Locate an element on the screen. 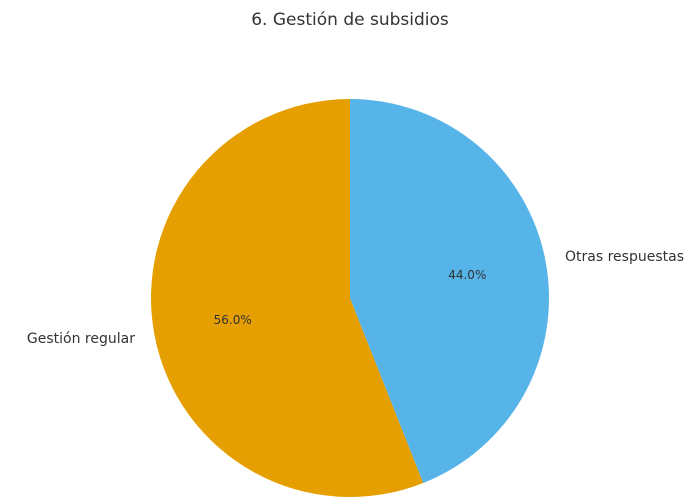 This screenshot has width=699, height=497. category-label: Otras respuestas is located at coordinates (624, 257).